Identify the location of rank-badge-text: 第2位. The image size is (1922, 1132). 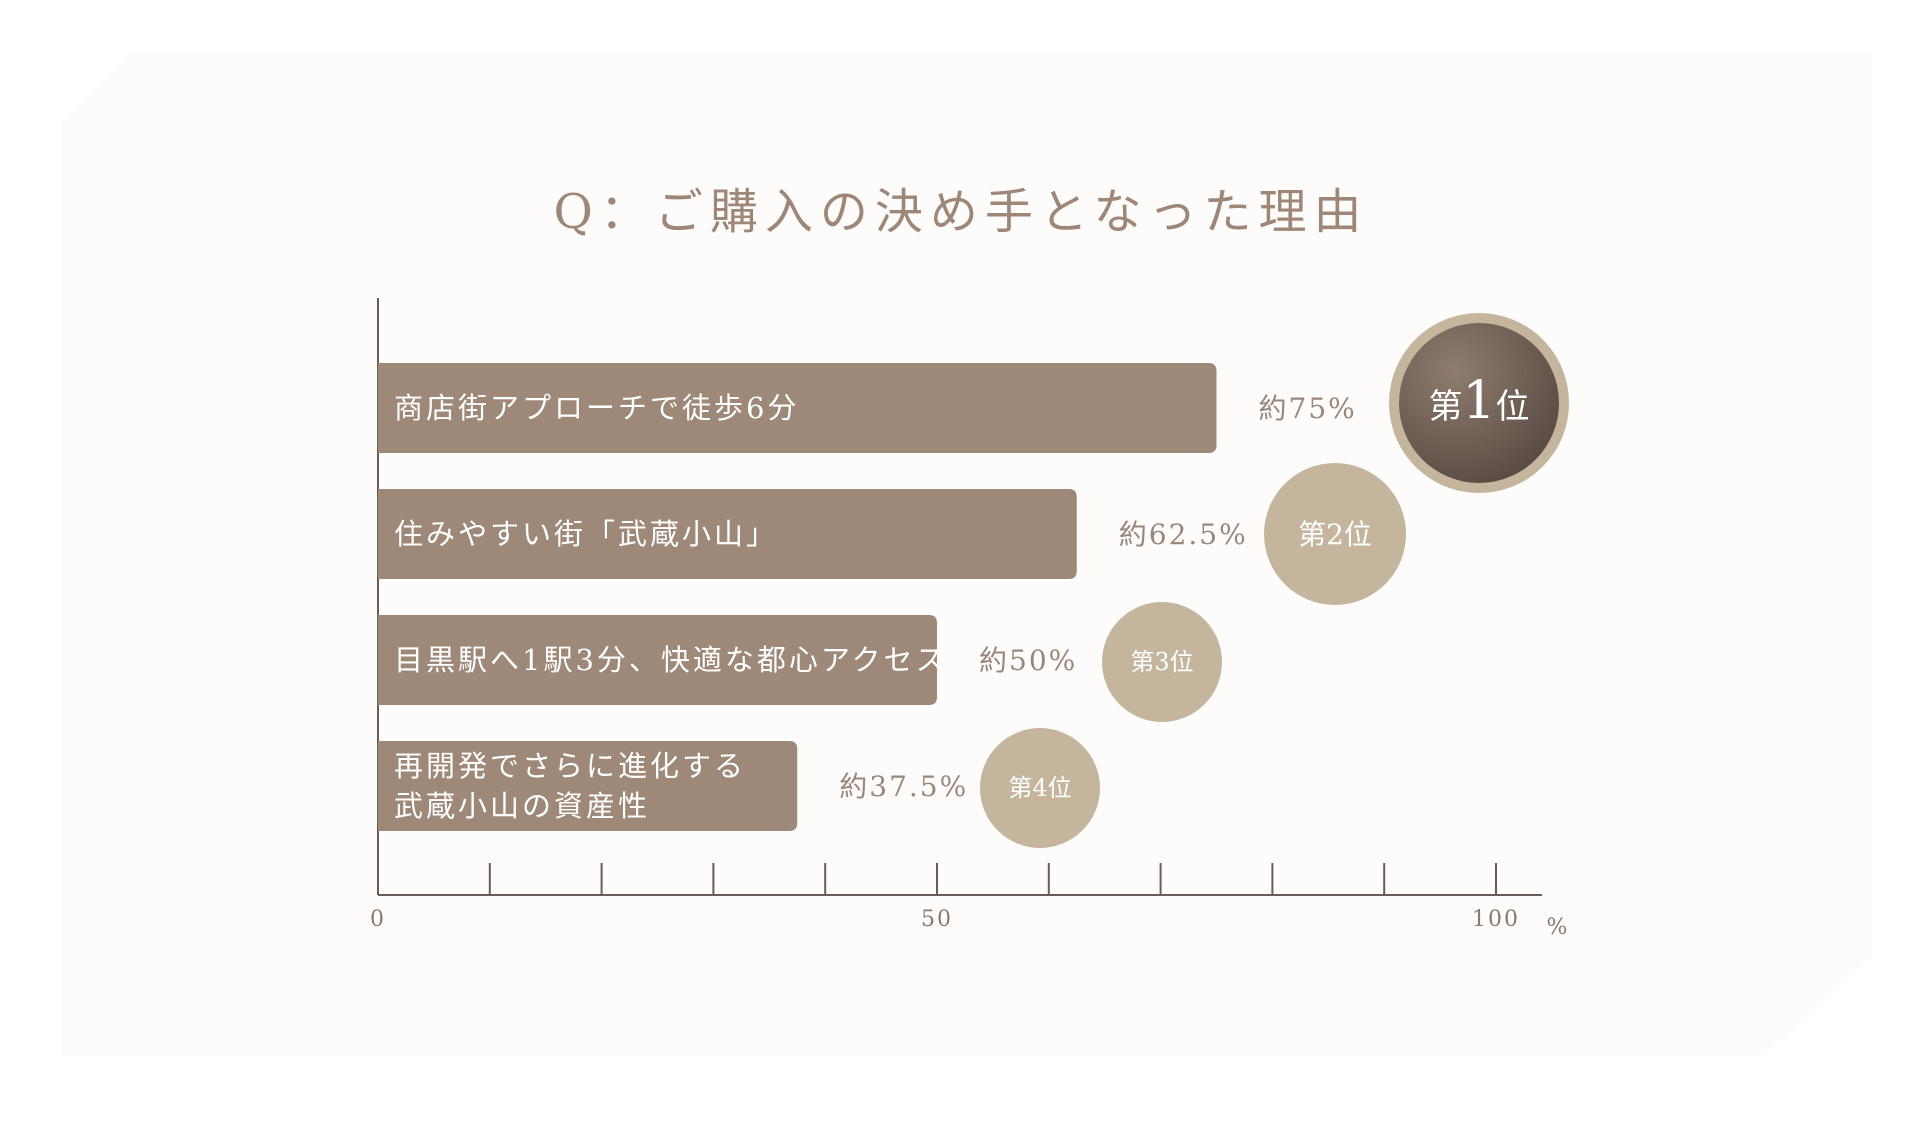
(1335, 534).